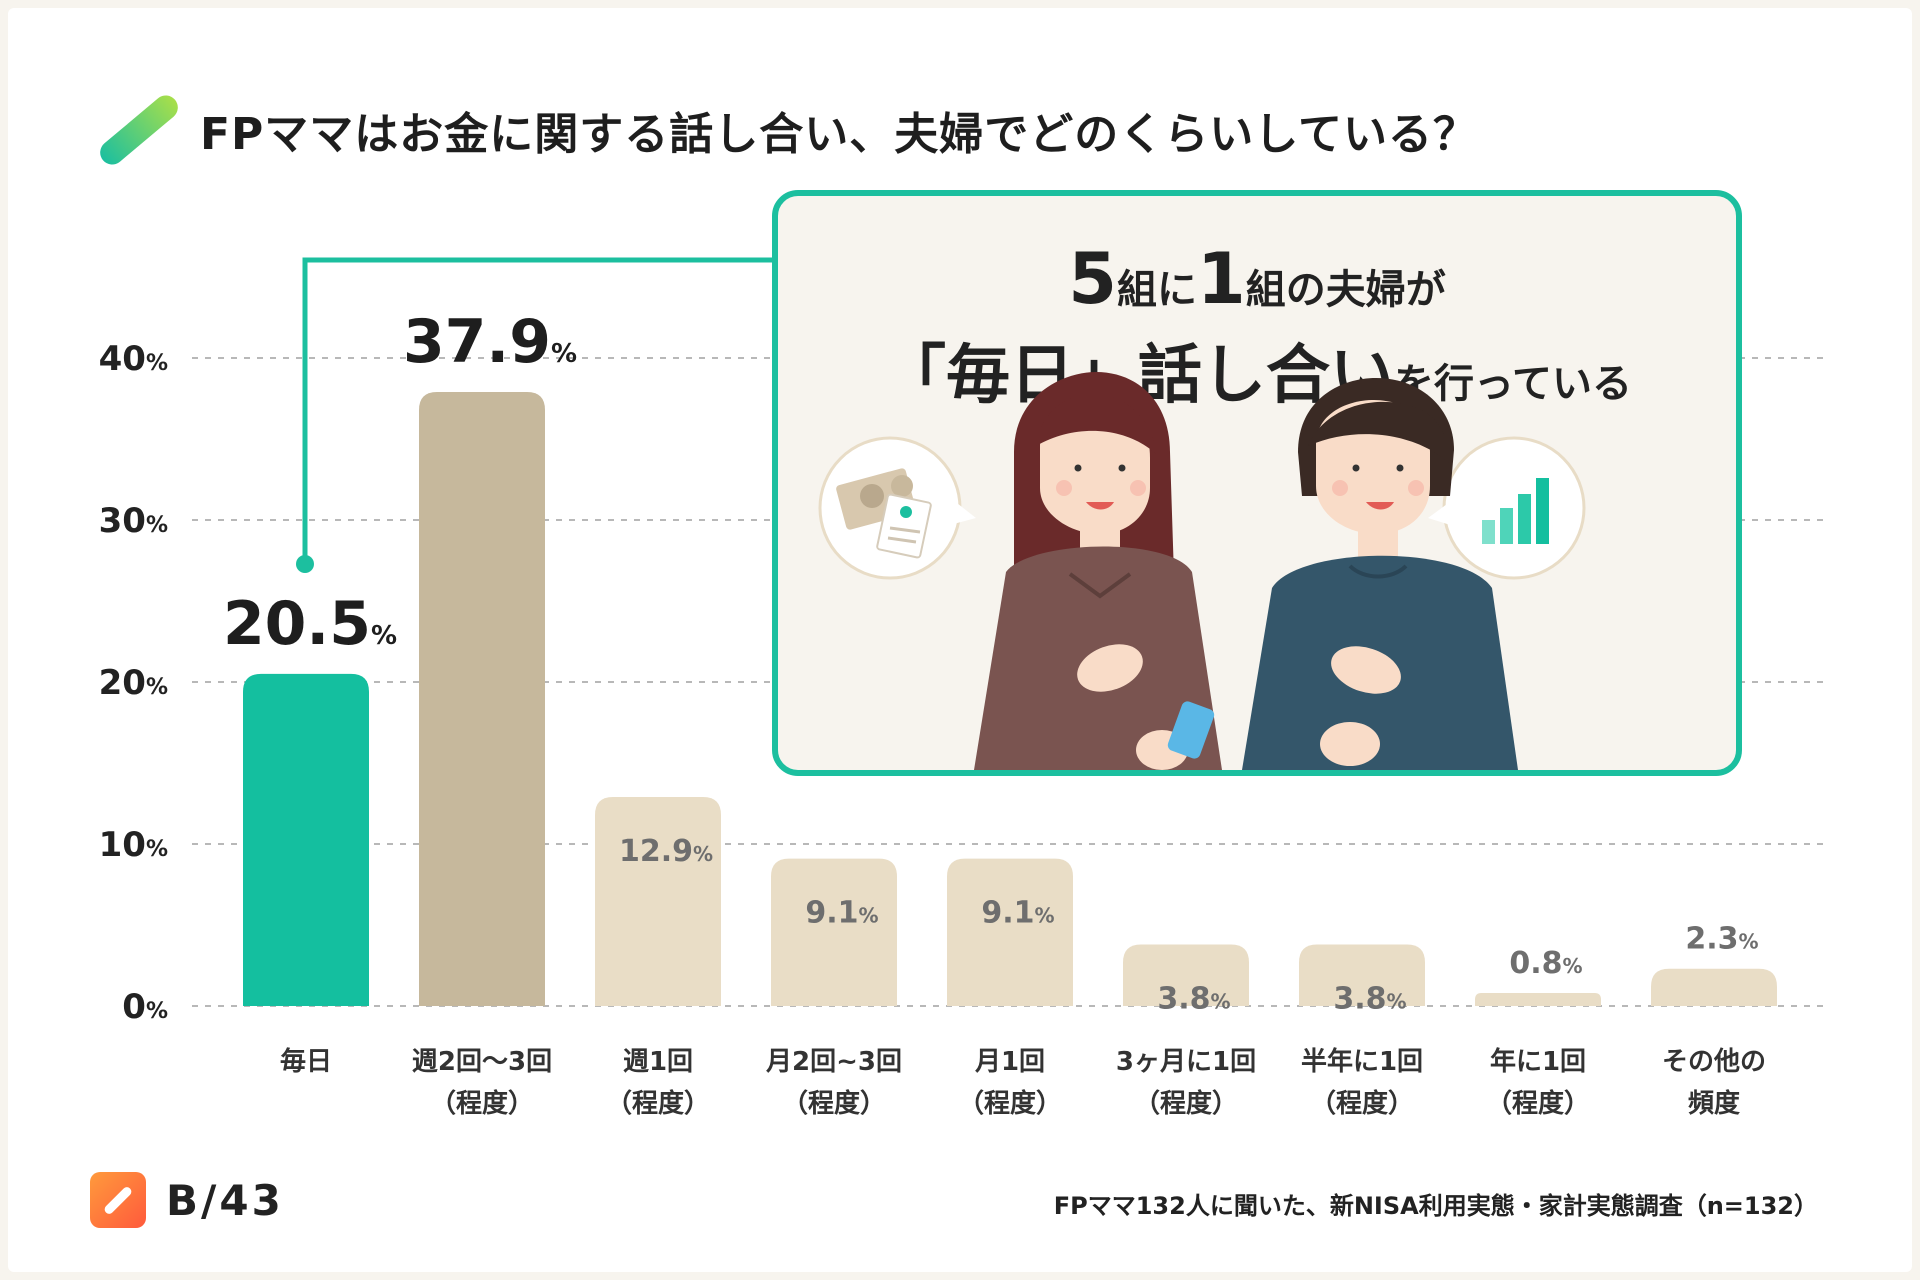 This screenshot has width=1920, height=1280. What do you see at coordinates (225, 1200) in the screenshot?
I see `brand-name: B/43` at bounding box center [225, 1200].